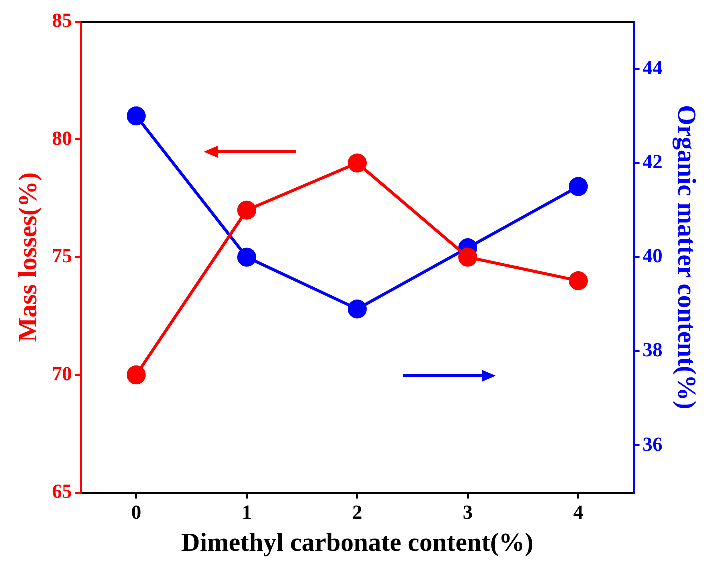  Describe the element at coordinates (247, 513) in the screenshot. I see `x-tick-label: 1` at that location.